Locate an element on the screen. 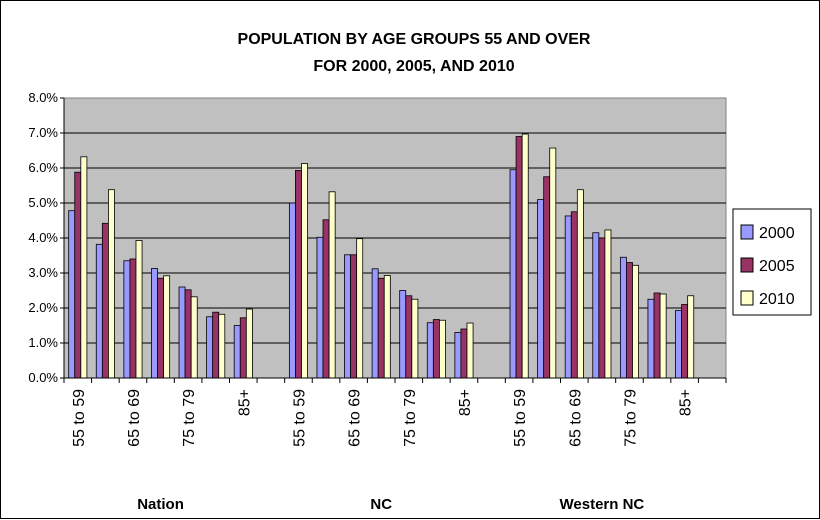 This screenshot has height=520, width=820. y-tick-label: 8.0% is located at coordinates (43, 97).